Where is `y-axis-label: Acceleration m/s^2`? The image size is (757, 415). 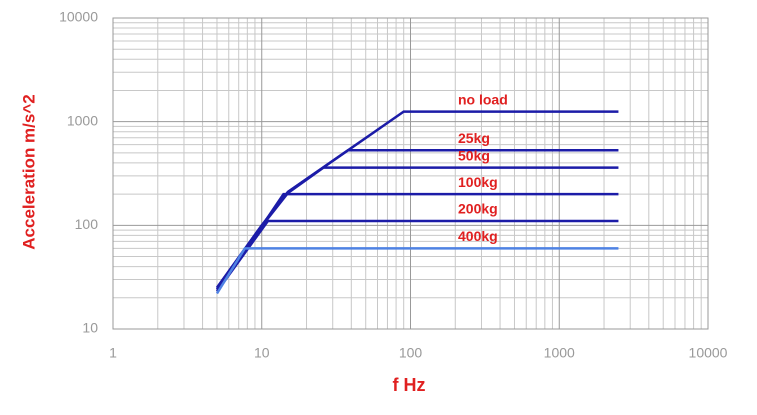 y-axis-label: Acceleration m/s^2 is located at coordinates (28, 171).